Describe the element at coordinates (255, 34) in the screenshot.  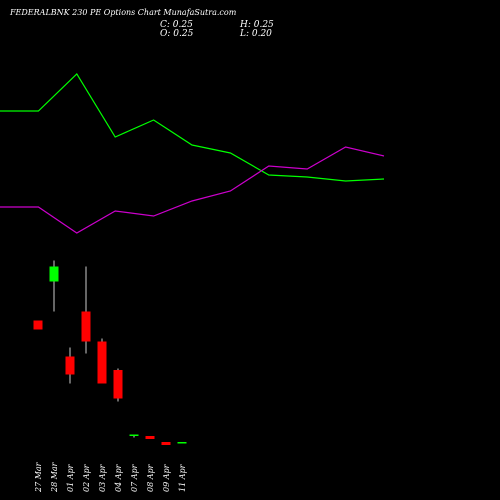
I see `ohlc-label: L: 0.20` at that location.